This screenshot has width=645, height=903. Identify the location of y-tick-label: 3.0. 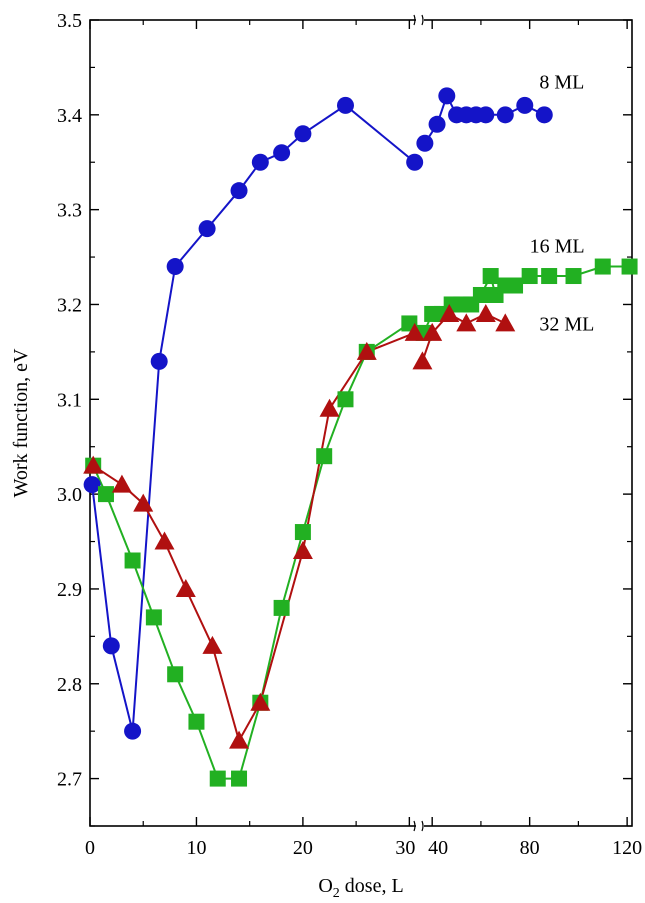
(69, 495).